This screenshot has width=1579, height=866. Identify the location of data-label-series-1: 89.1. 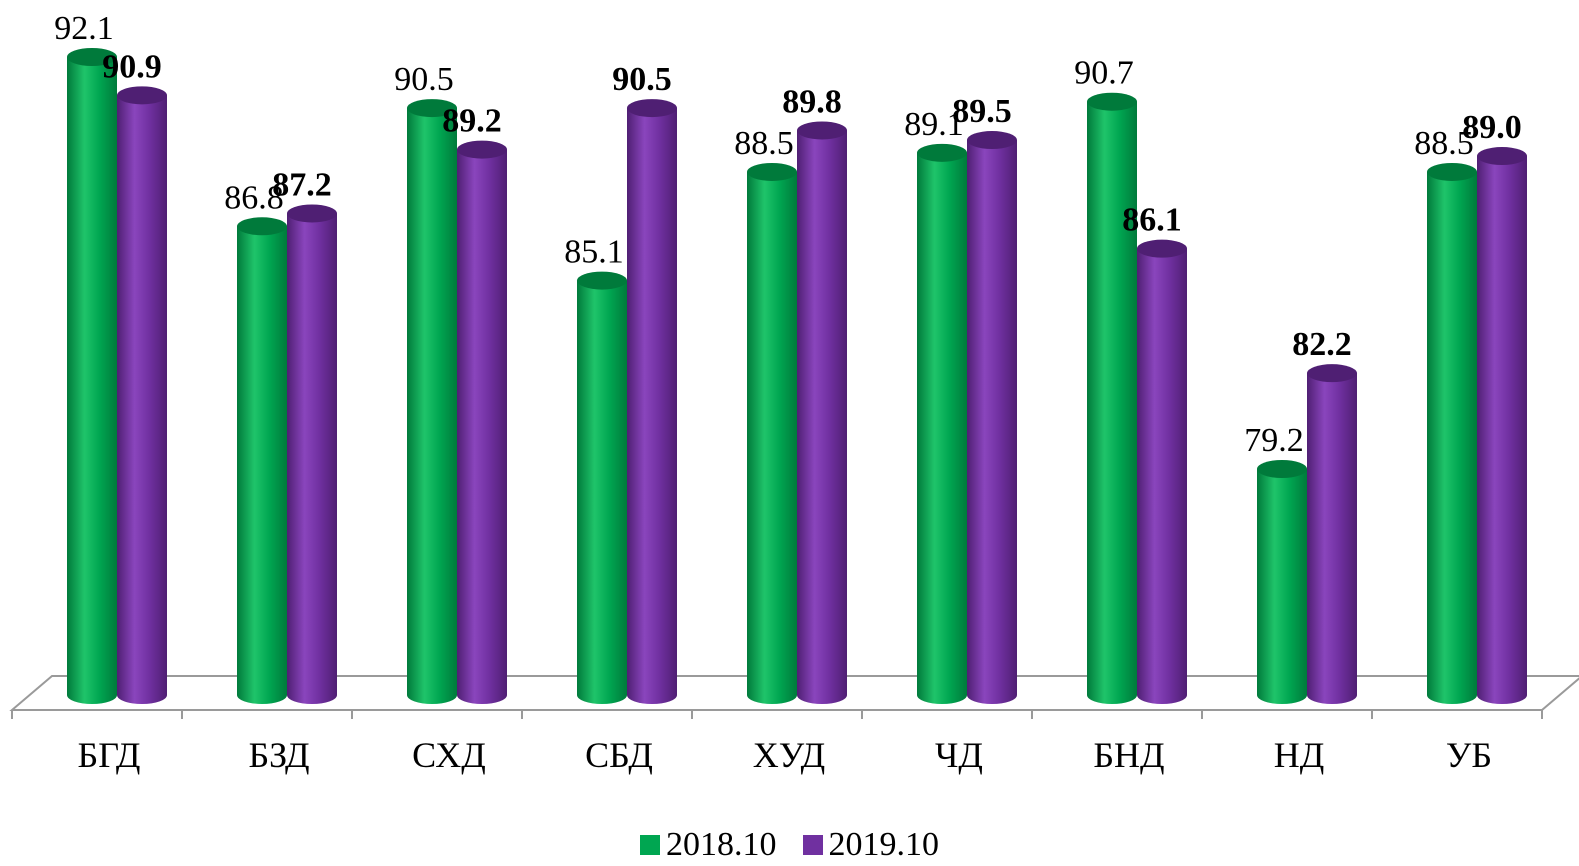
(934, 124).